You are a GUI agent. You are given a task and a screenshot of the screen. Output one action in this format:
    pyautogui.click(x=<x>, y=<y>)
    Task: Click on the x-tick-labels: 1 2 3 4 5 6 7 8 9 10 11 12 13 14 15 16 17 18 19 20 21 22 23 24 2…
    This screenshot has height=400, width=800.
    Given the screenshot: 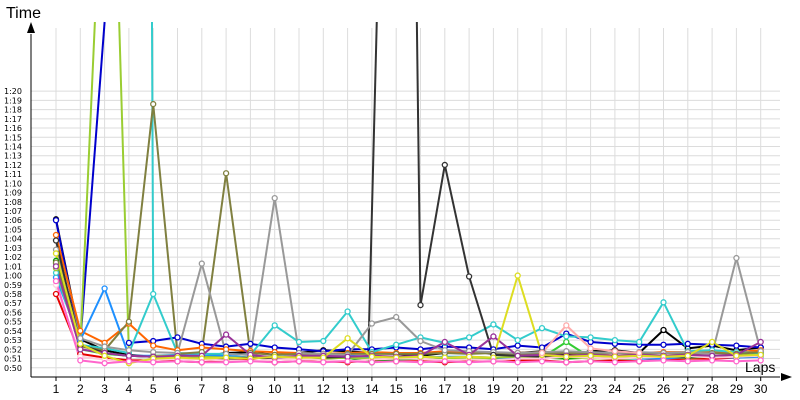 What is the action you would take?
    pyautogui.click(x=410, y=389)
    